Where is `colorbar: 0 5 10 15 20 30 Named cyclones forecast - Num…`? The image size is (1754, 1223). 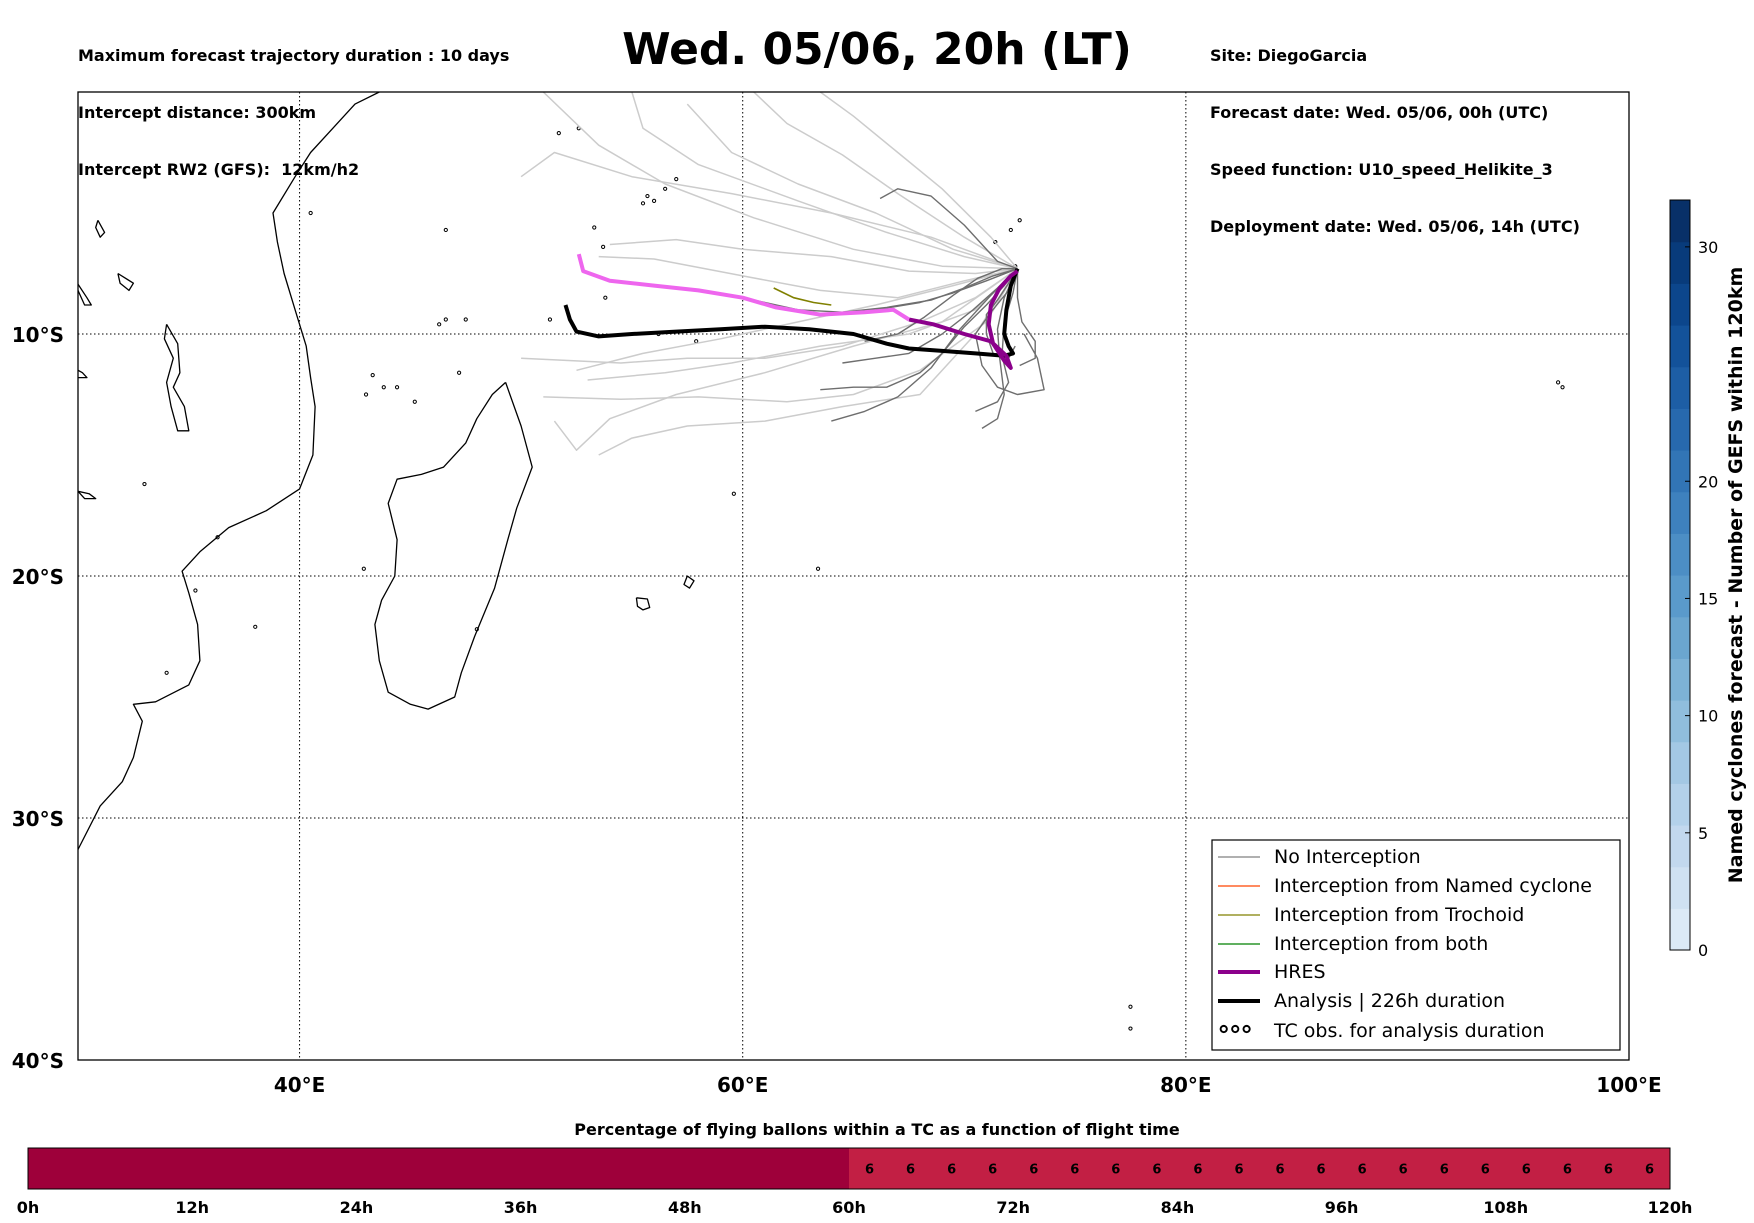
colorbar: 0 5 10 15 20 30 Named cyclones forecast - Num… is located at coordinates (1708, 579).